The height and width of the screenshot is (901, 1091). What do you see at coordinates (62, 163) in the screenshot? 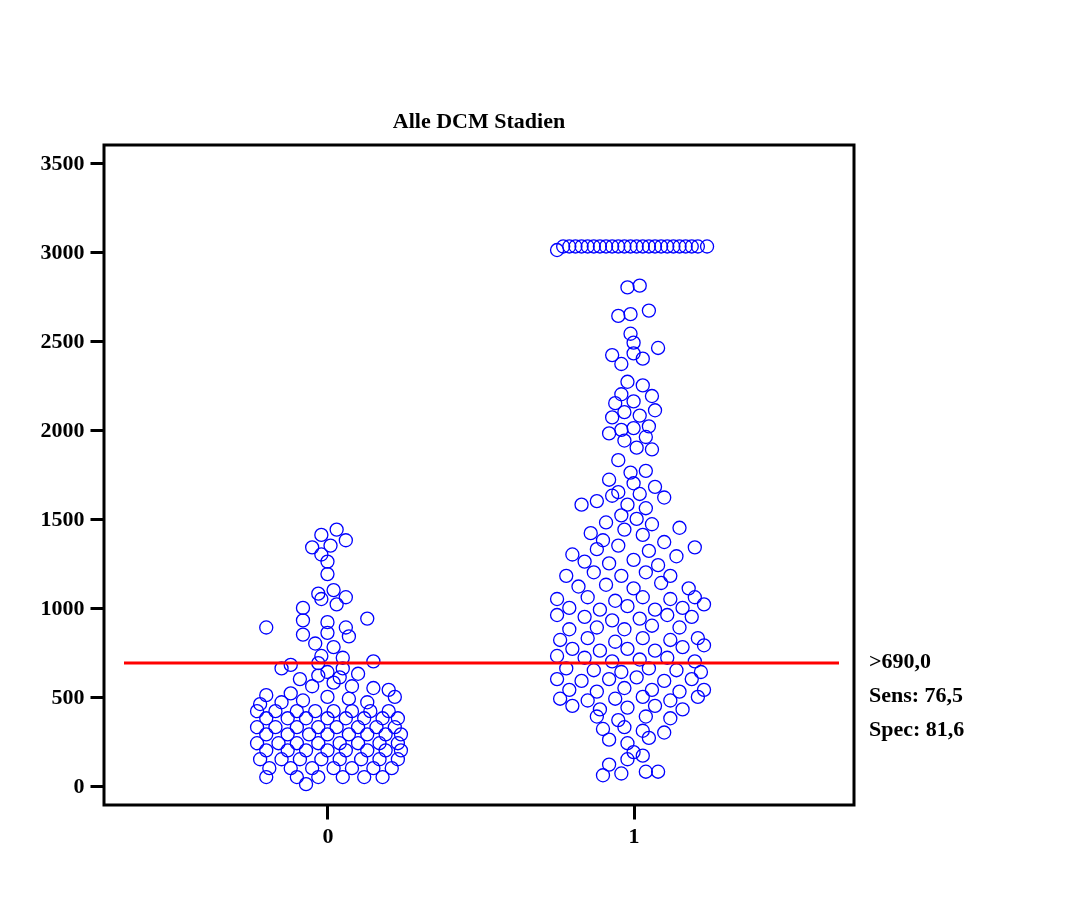
I see `y-tick-label: 3500` at bounding box center [62, 163].